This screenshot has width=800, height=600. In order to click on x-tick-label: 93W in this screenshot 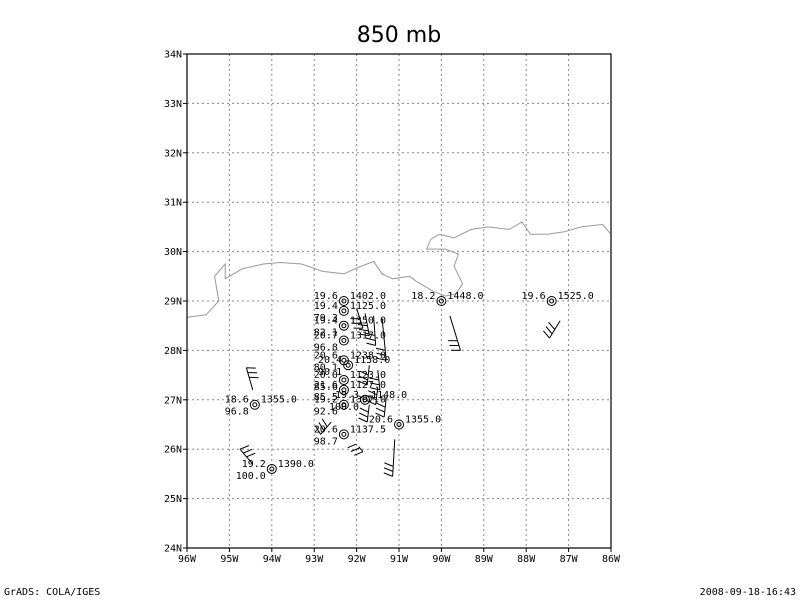, I will do `click(314, 559)`.